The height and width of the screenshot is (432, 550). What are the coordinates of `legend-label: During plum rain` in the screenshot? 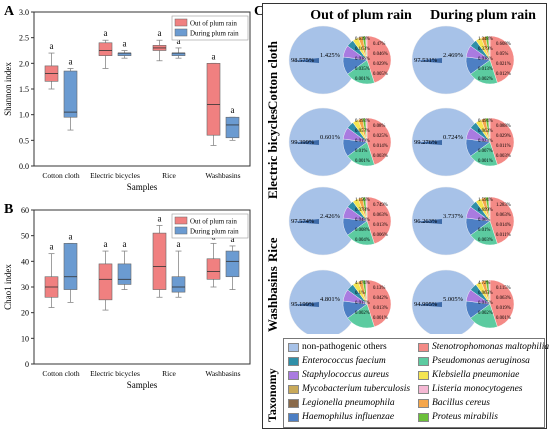 It's located at (214, 232).